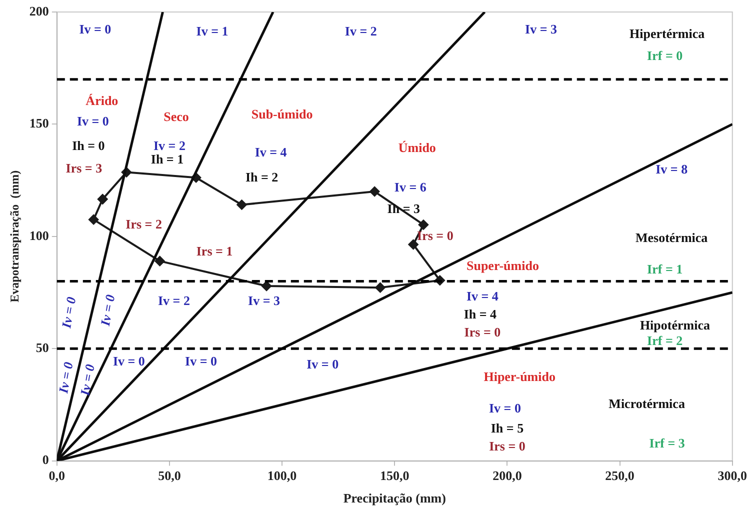 This screenshot has height=517, width=750. What do you see at coordinates (481, 314) in the screenshot?
I see `annotation: Ih = 4` at bounding box center [481, 314].